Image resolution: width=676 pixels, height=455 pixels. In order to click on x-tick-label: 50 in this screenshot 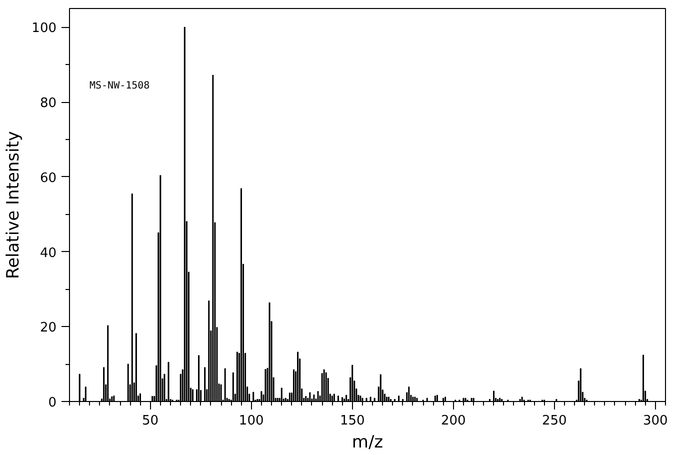, I will do `click(150, 421)`.